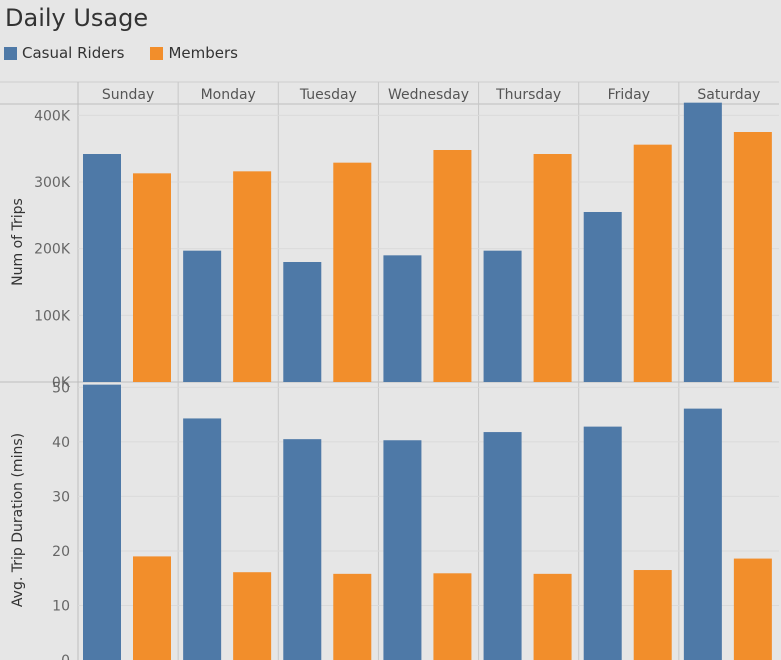  What do you see at coordinates (61, 606) in the screenshot?
I see `y-tick-label: 10` at bounding box center [61, 606].